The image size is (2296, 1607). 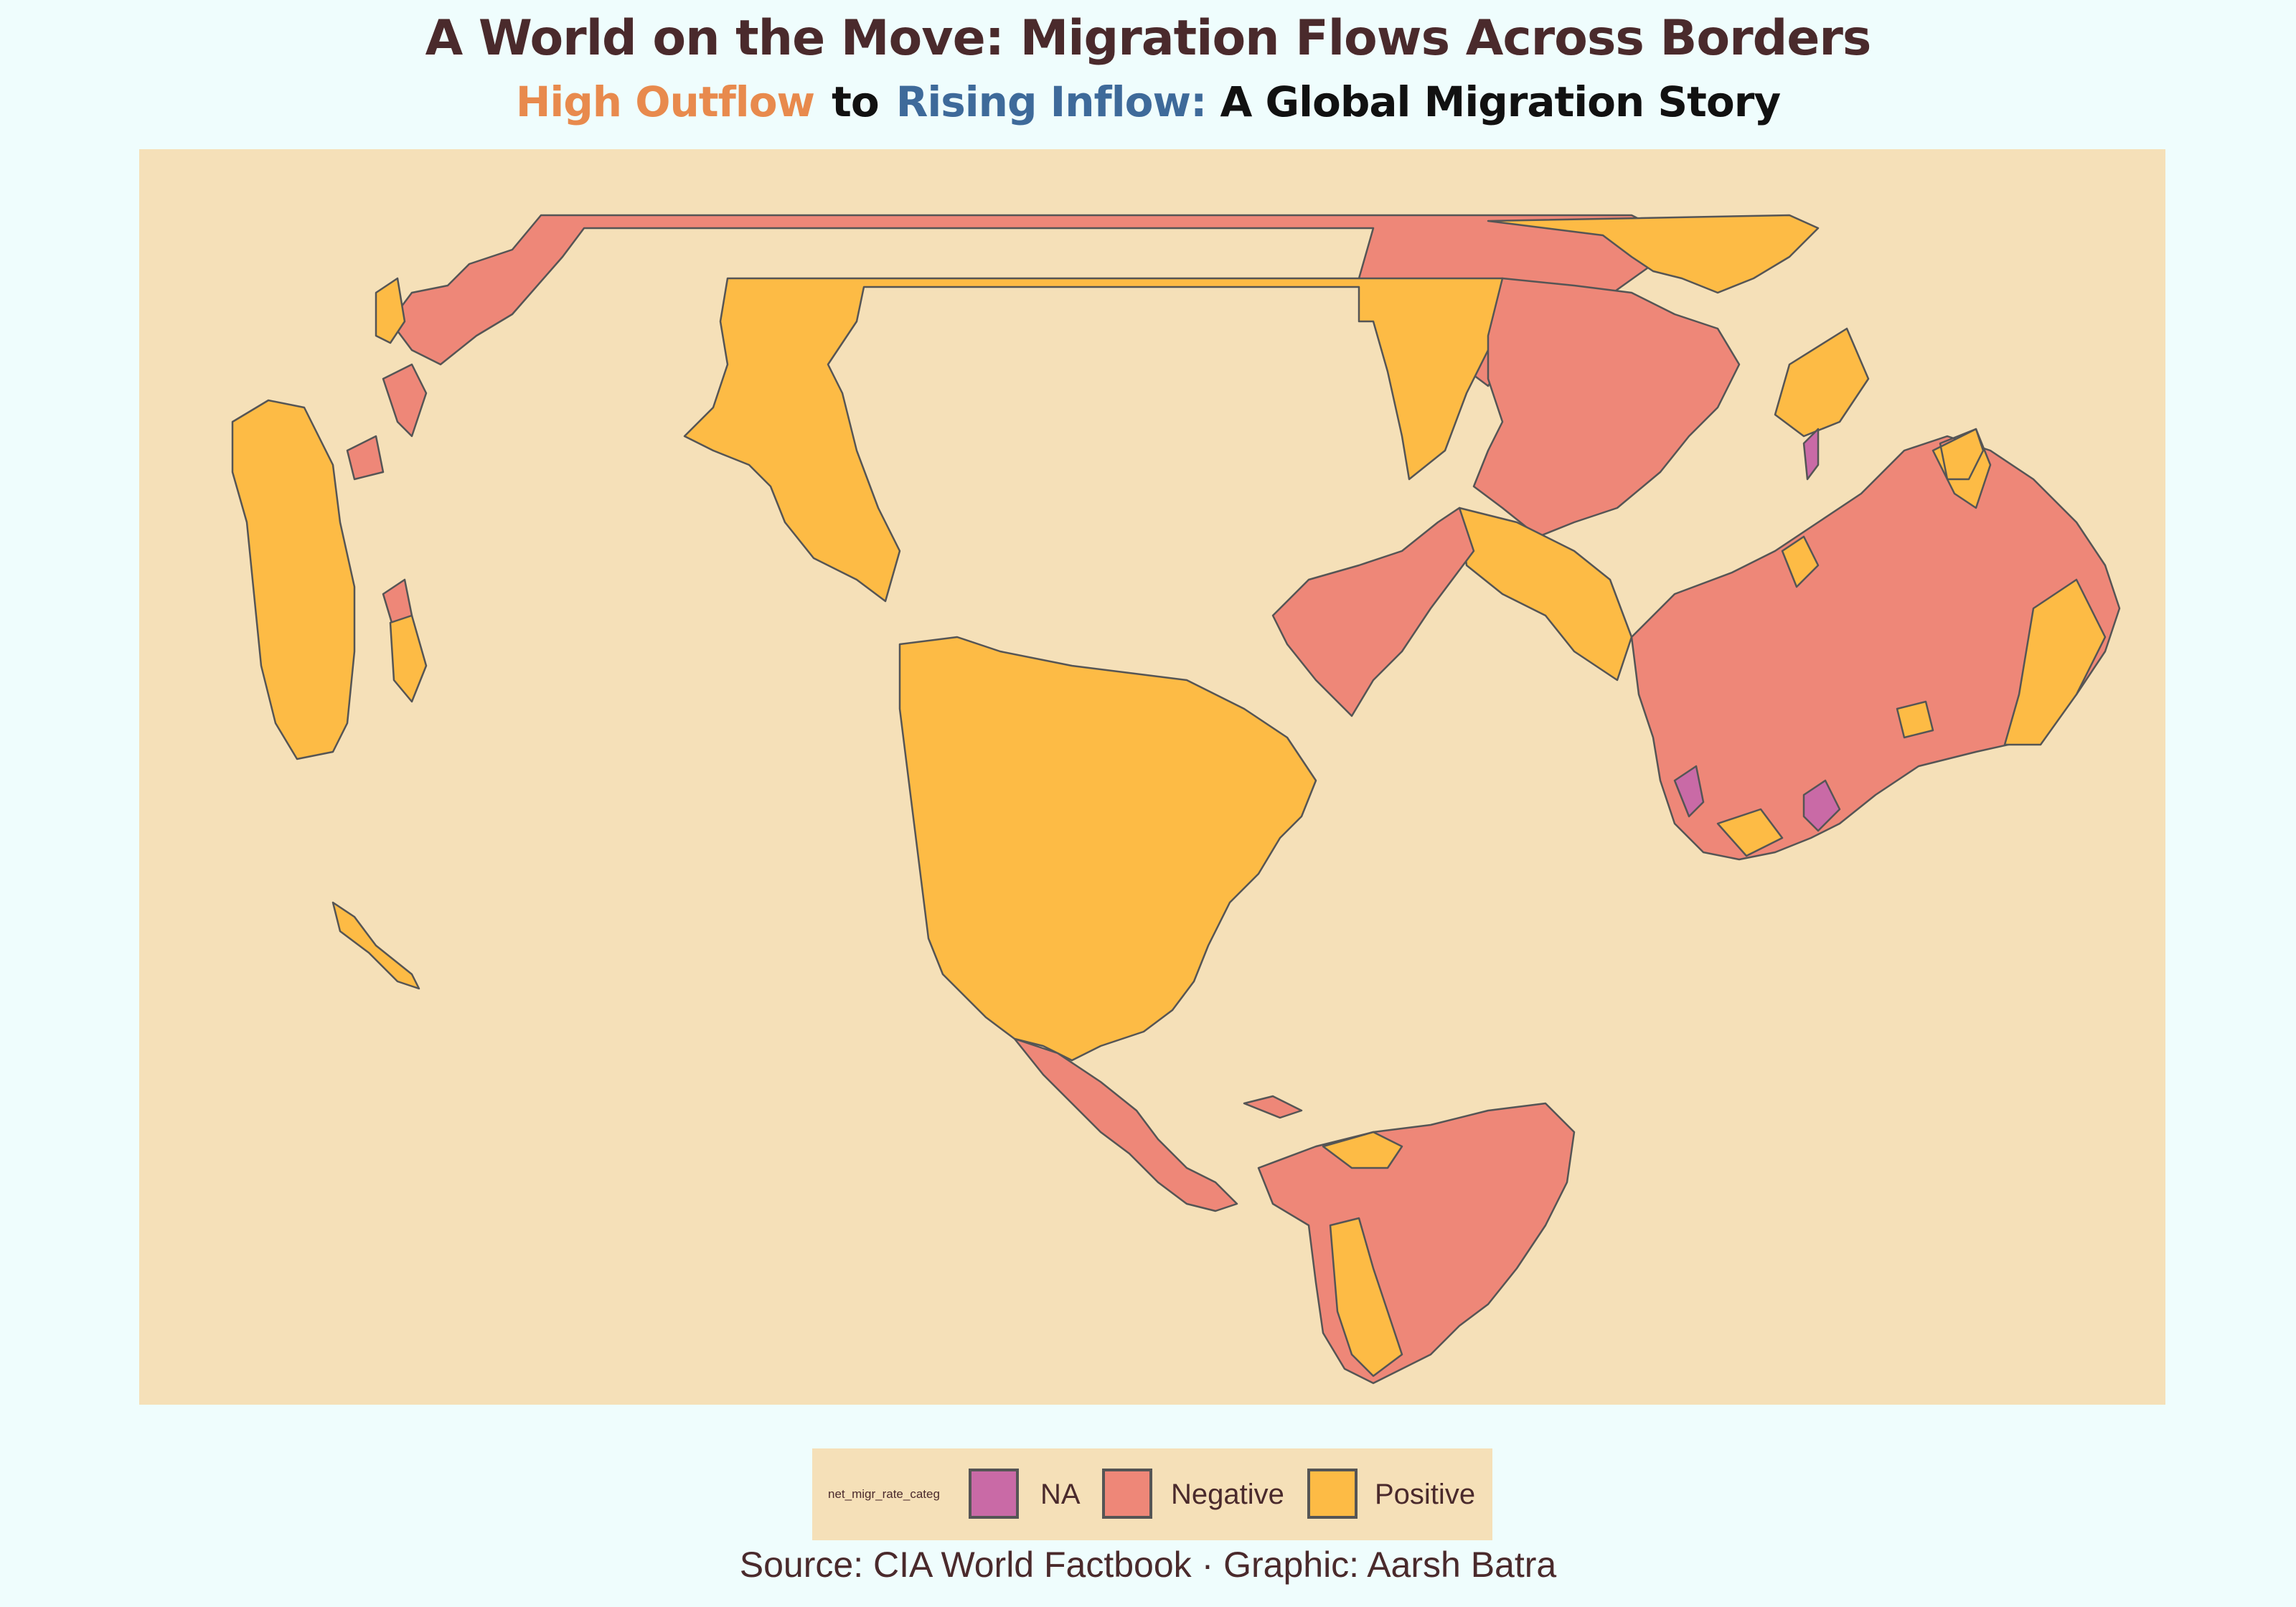 I want to click on legend-title: net_migr_rate_categ, so click(x=884, y=1494).